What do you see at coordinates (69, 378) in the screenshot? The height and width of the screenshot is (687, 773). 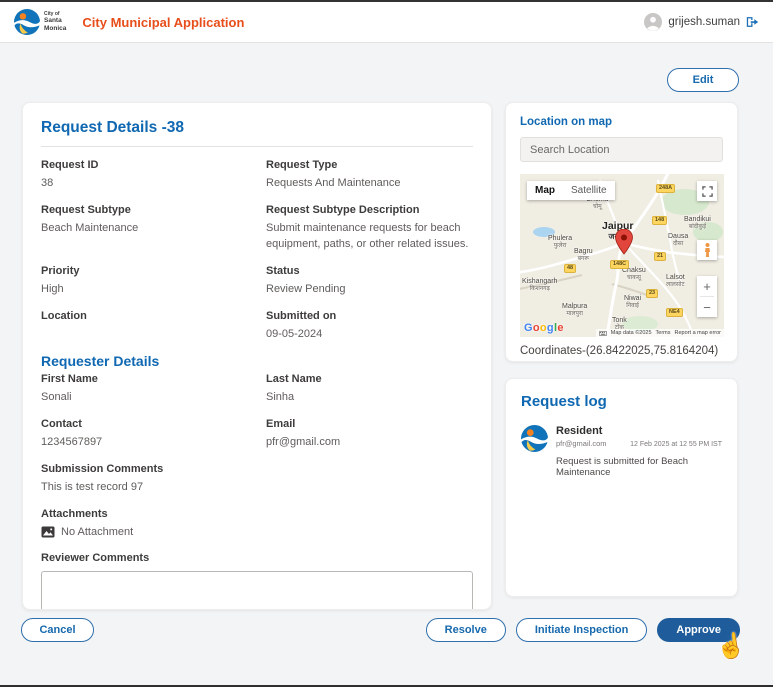 I see `field-label: First Name` at bounding box center [69, 378].